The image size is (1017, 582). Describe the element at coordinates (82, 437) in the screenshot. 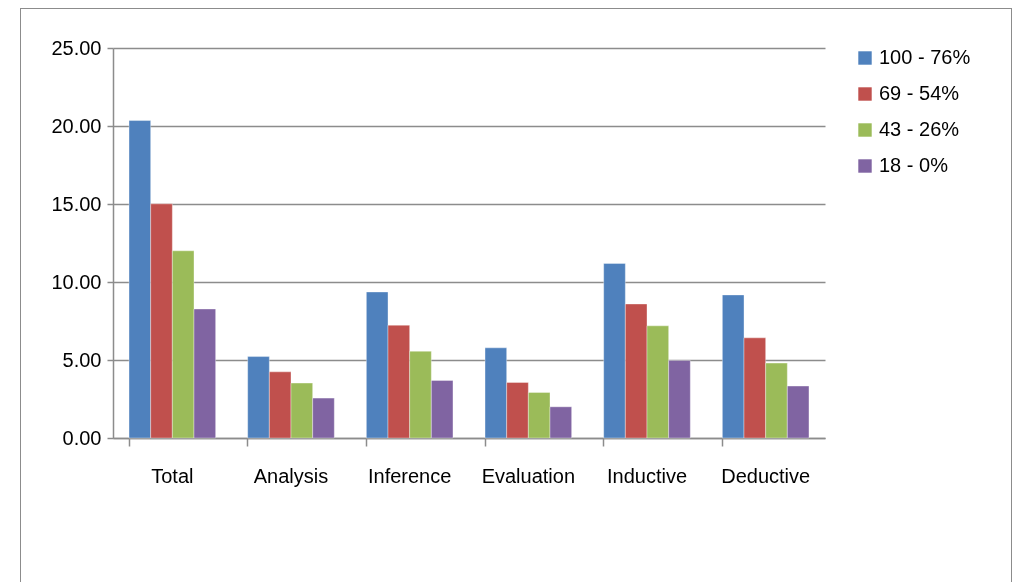

I see `y-tick-label: 0.00` at that location.